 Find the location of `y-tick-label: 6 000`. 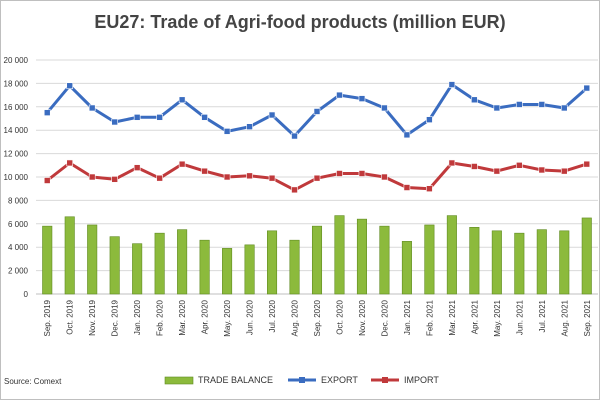

y-tick-label: 6 000 is located at coordinates (18, 224).